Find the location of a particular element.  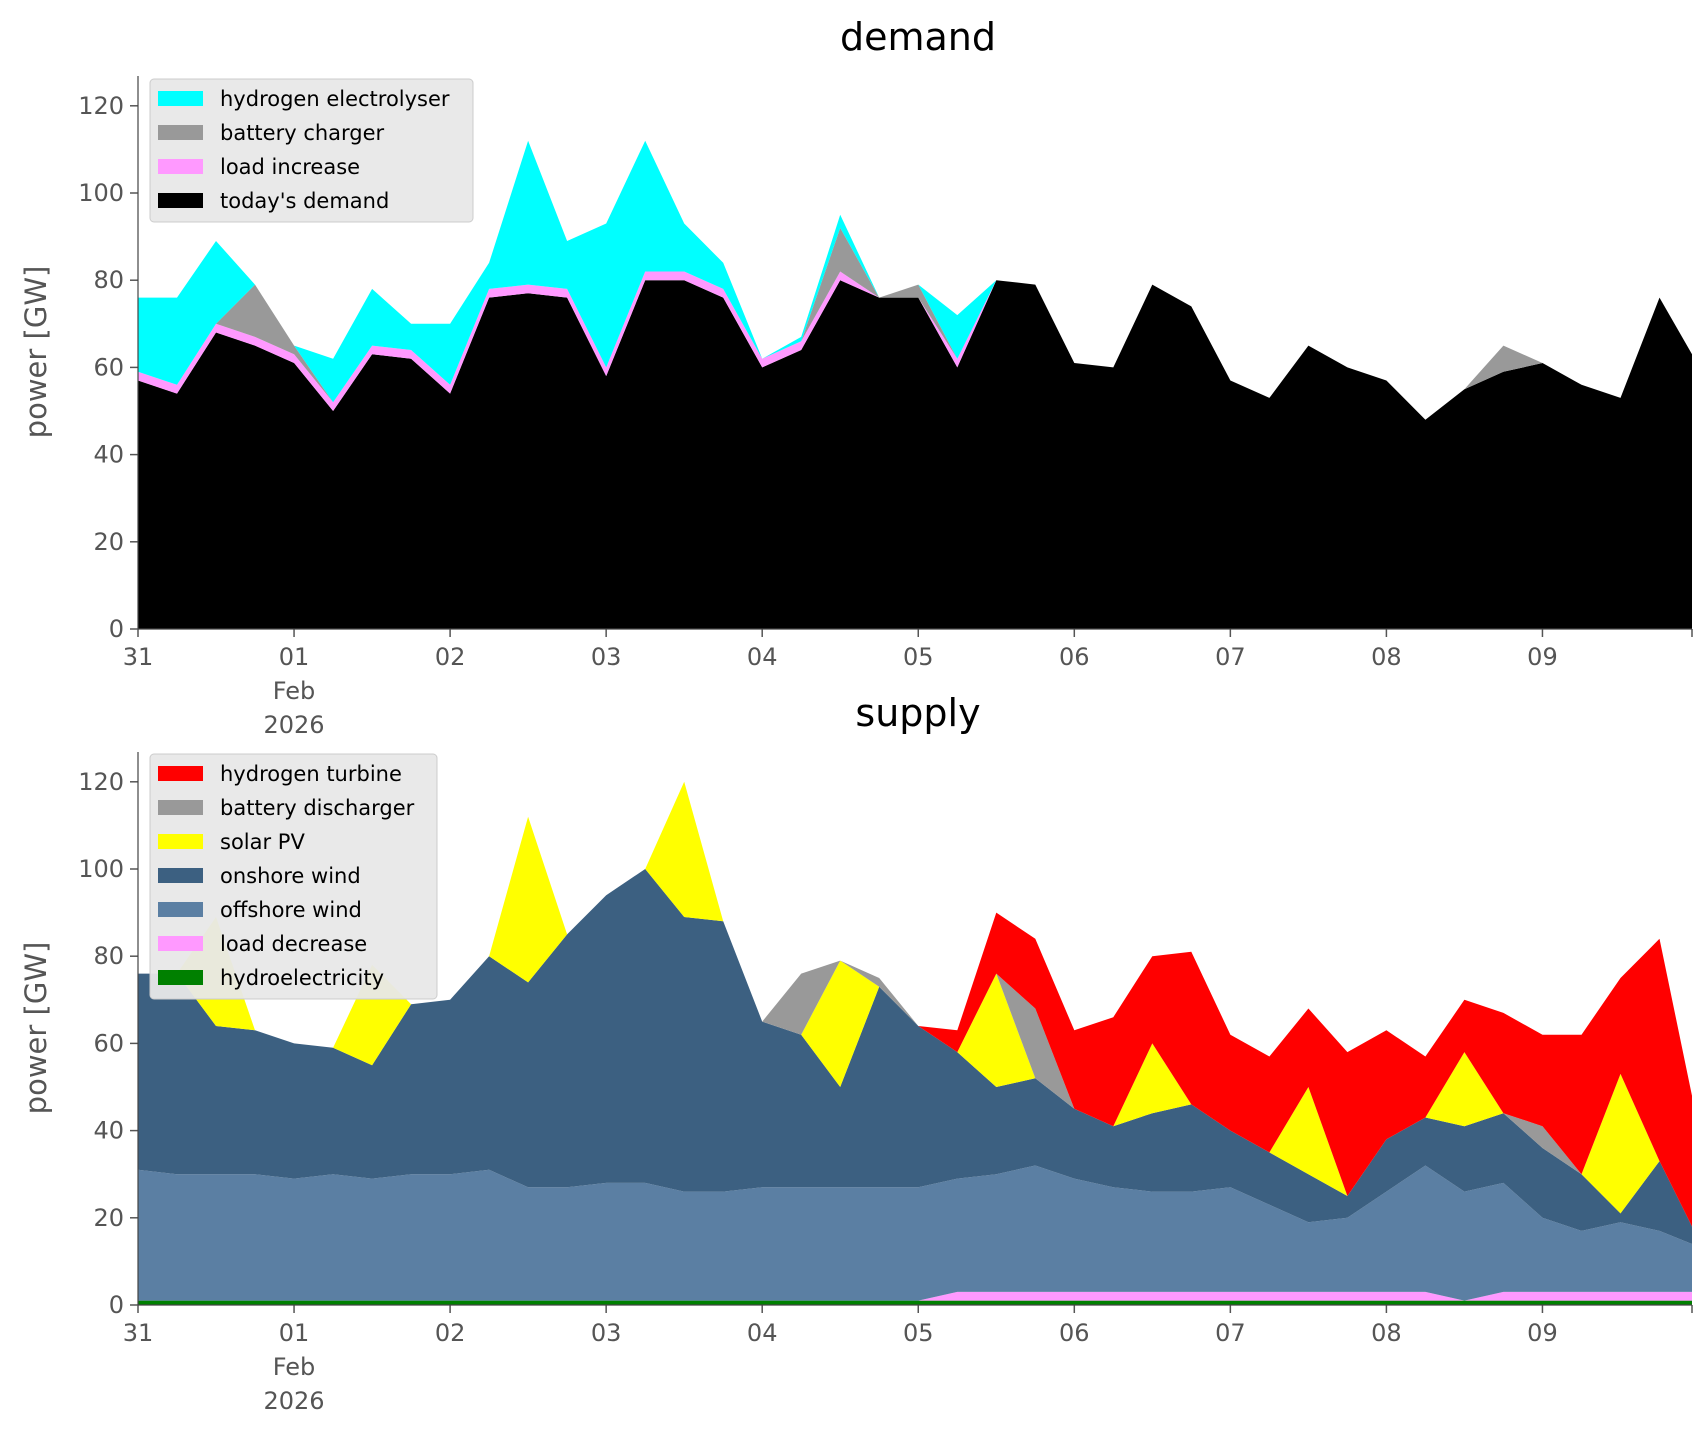

area-offshore-wind is located at coordinates (915, 1233).